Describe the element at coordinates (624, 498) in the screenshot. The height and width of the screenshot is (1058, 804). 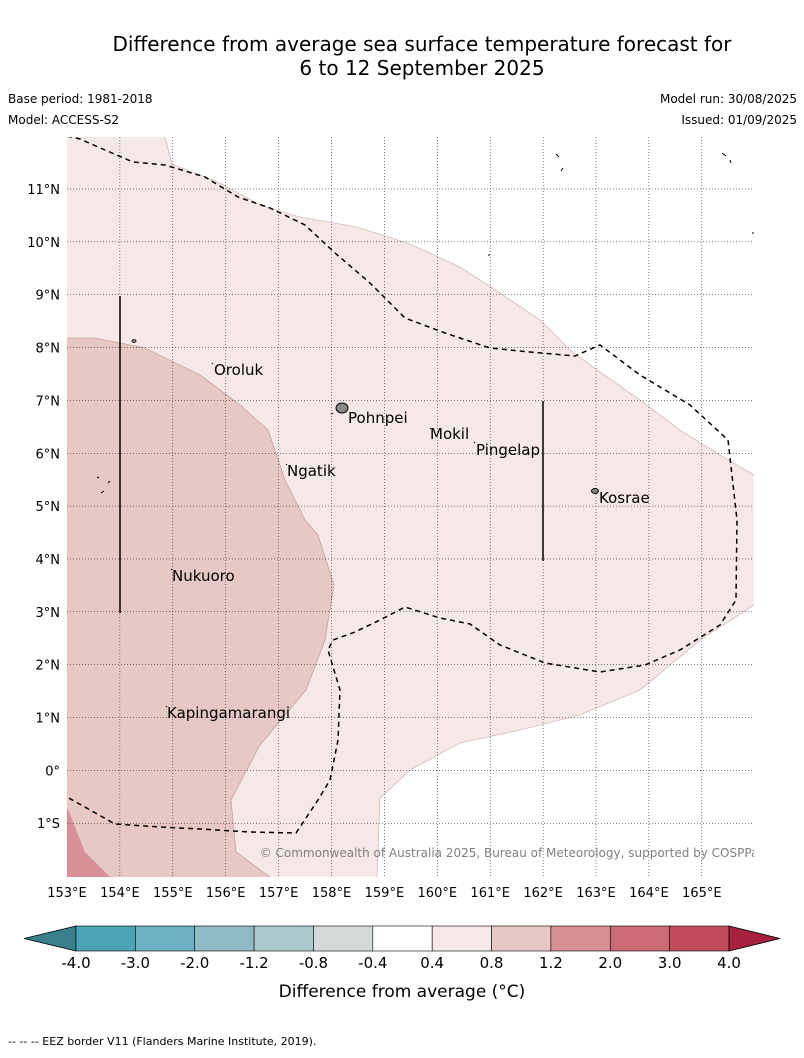
I see `place-label-kosrae: Kosrae` at that location.